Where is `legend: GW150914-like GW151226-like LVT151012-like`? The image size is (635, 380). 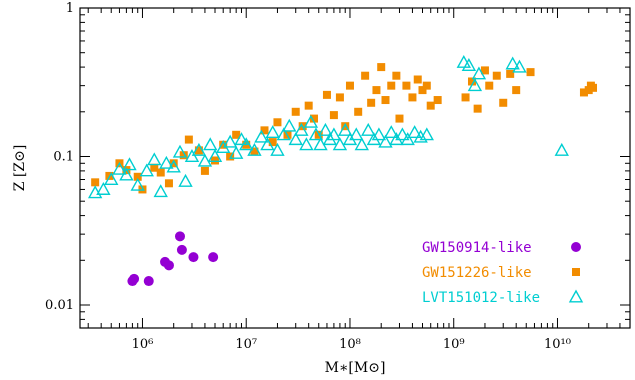 legend: GW150914-like GW151226-like LVT151012-like is located at coordinates (503, 273).